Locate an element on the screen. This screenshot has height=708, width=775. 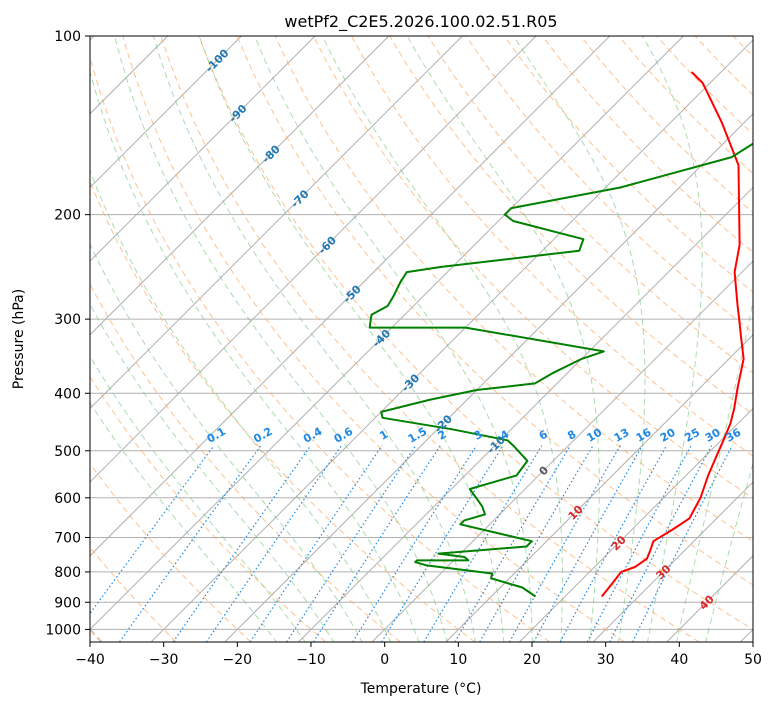
moist-adiabat--16 is located at coordinates (184, 521).